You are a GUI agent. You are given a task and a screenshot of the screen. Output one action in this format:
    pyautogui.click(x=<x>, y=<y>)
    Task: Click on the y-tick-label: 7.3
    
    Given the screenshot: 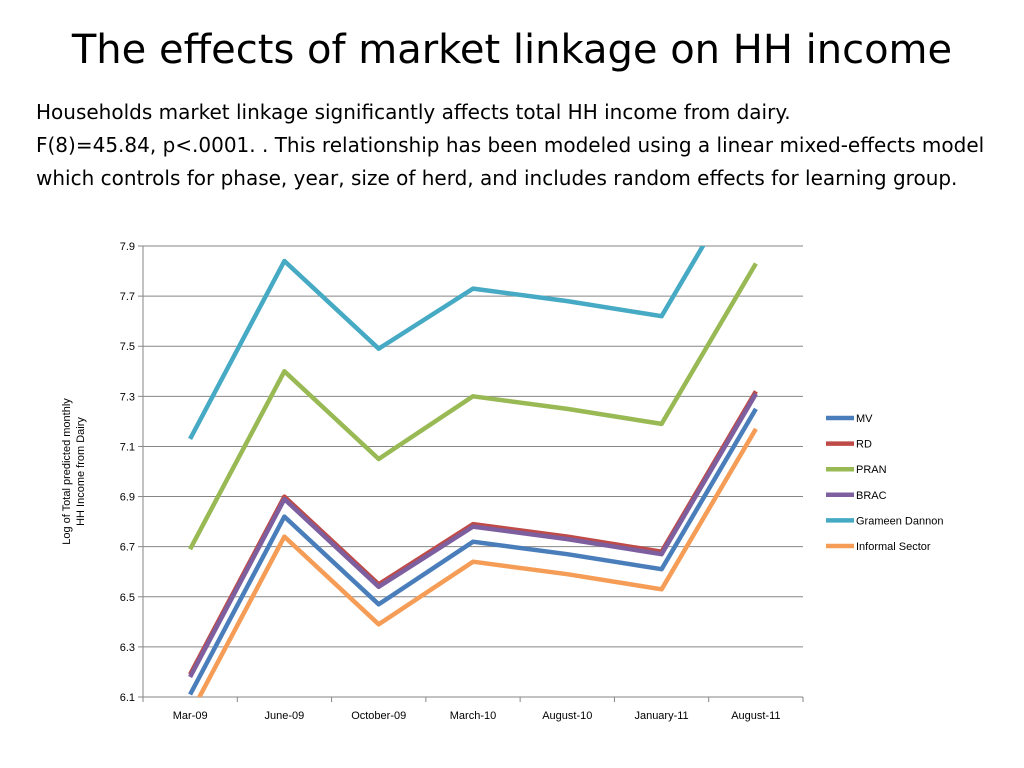 What is the action you would take?
    pyautogui.click(x=127, y=397)
    